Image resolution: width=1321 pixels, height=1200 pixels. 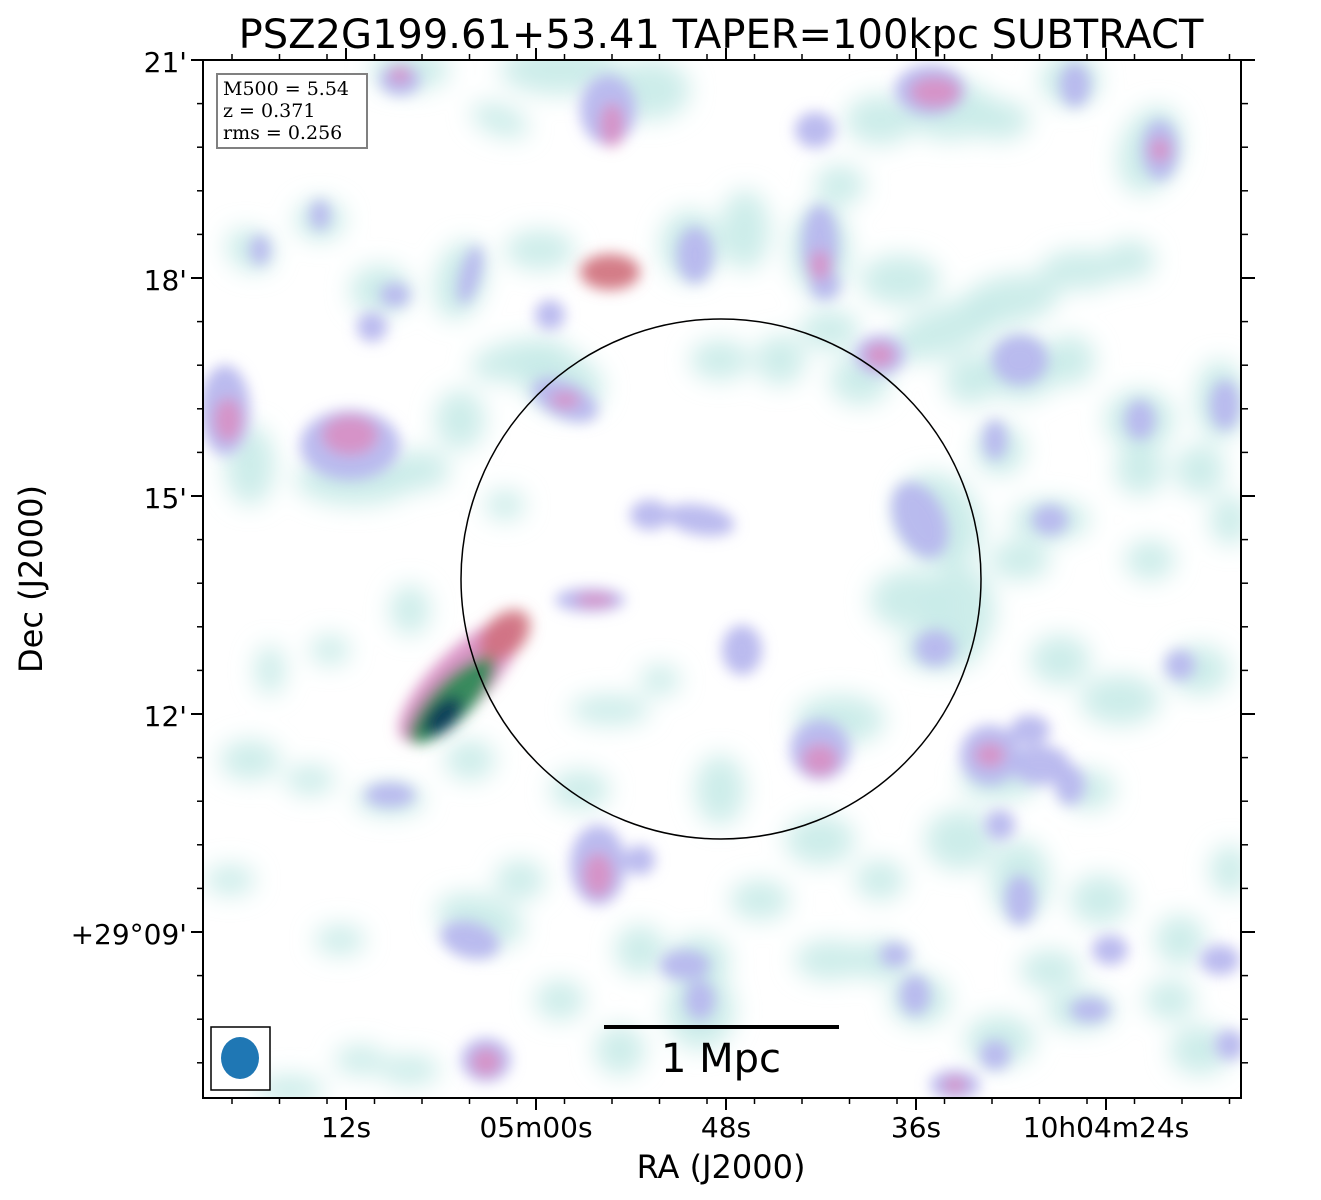 I want to click on bright-source-halo, so click(x=505, y=635).